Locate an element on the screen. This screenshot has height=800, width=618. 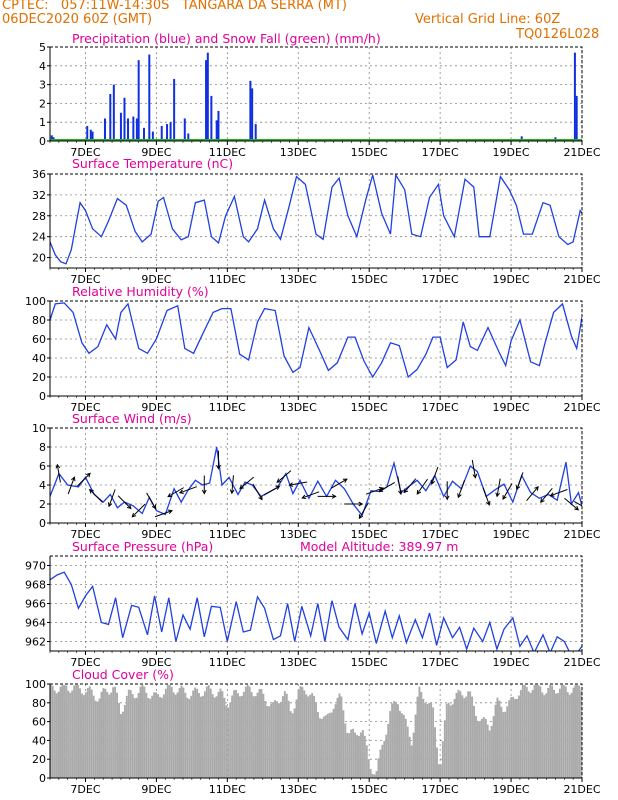
y-tick-label: 6 is located at coordinates (42, 466).